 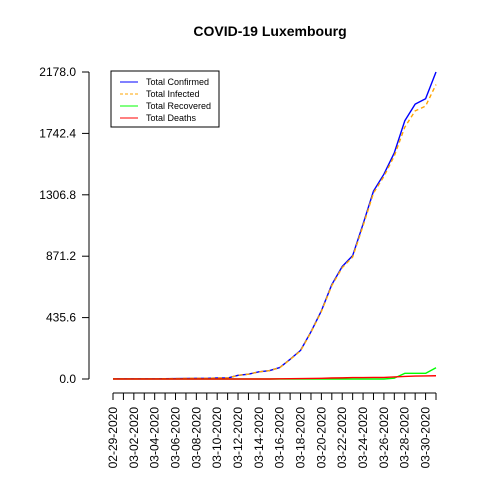 I want to click on x-tick-label: 03-24-2020, so click(x=363, y=438).